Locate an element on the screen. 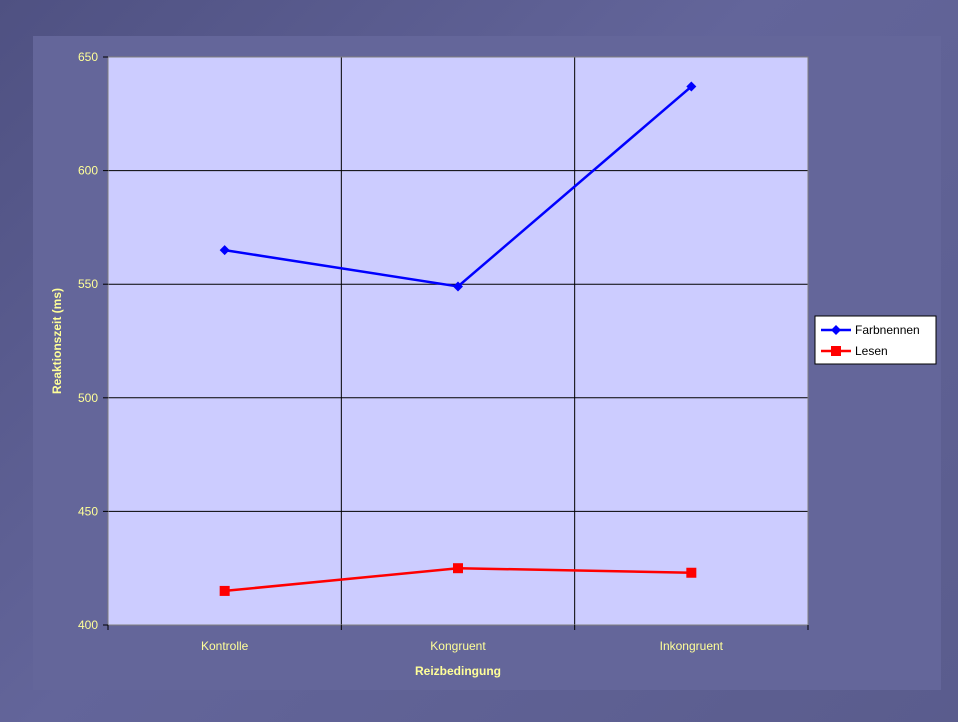 The width and height of the screenshot is (958, 722). y-tick-label: 550 is located at coordinates (88, 284).